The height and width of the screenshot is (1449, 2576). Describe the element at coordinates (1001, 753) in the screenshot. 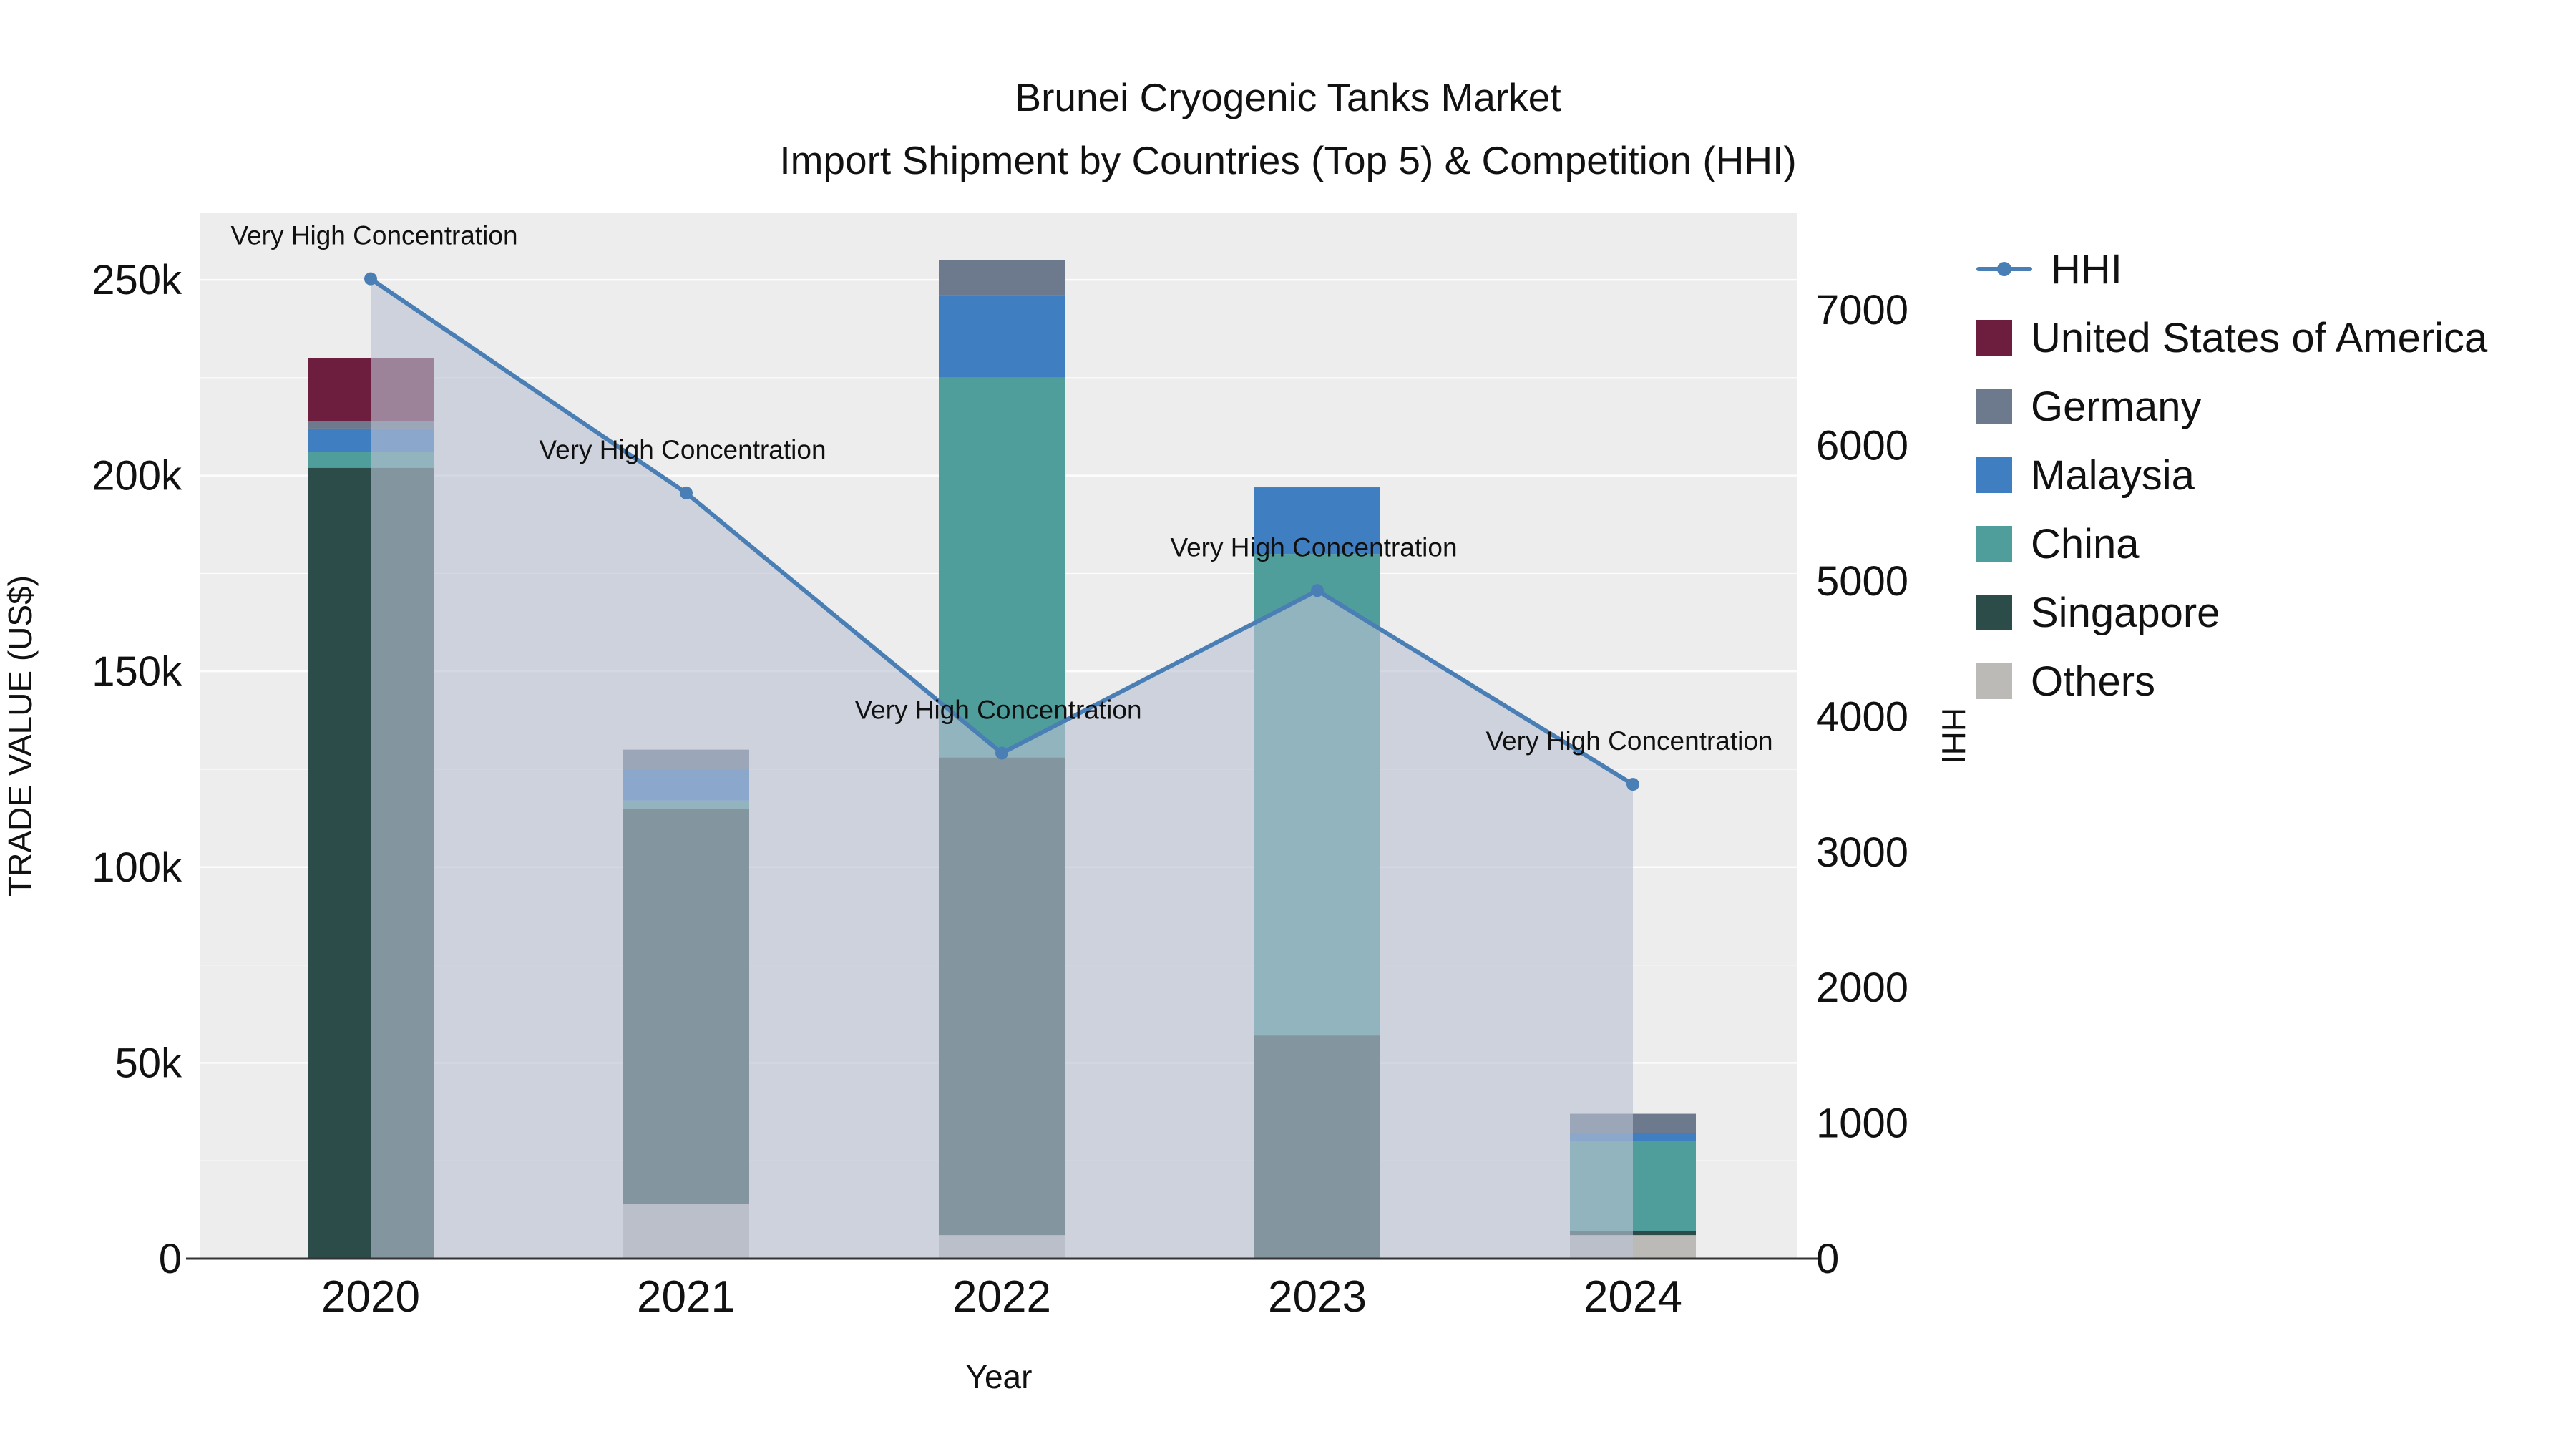

I see `hhi-point-2022` at that location.